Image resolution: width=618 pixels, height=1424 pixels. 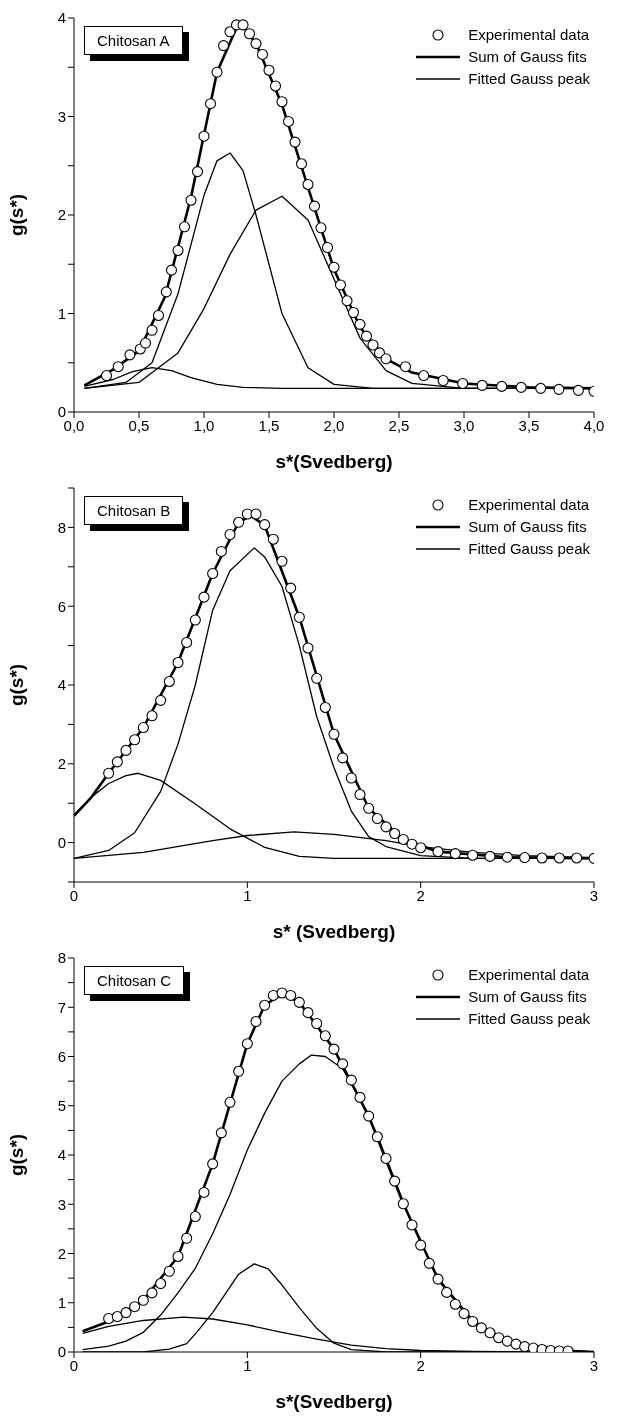 What do you see at coordinates (134, 510) in the screenshot?
I see `text: Chitosan B` at bounding box center [134, 510].